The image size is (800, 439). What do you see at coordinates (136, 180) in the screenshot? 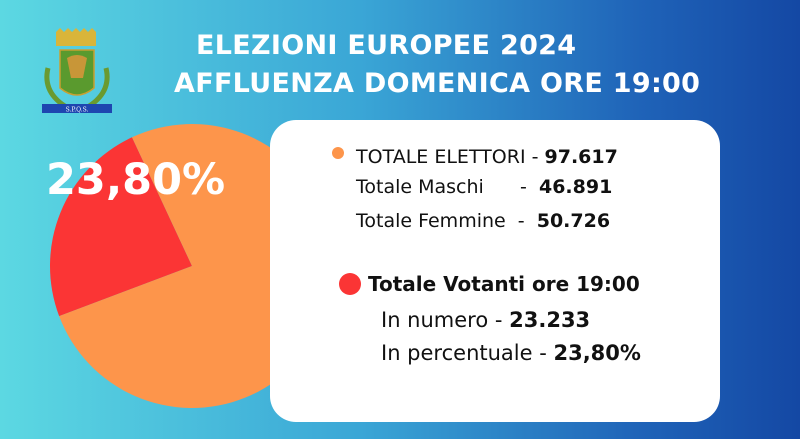
I see `pie-data-label: 23,80%` at bounding box center [136, 180].